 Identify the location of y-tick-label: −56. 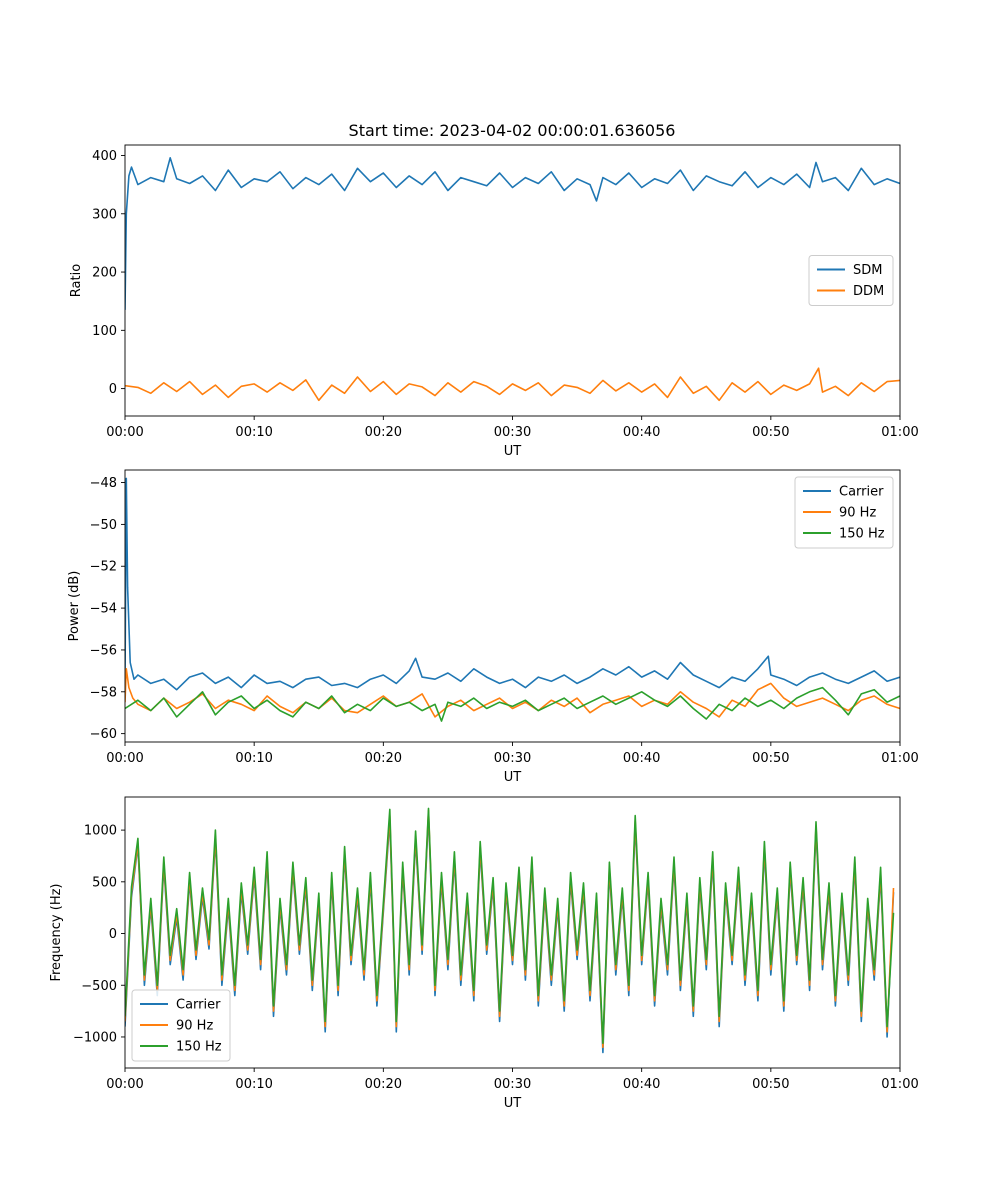
(103, 650).